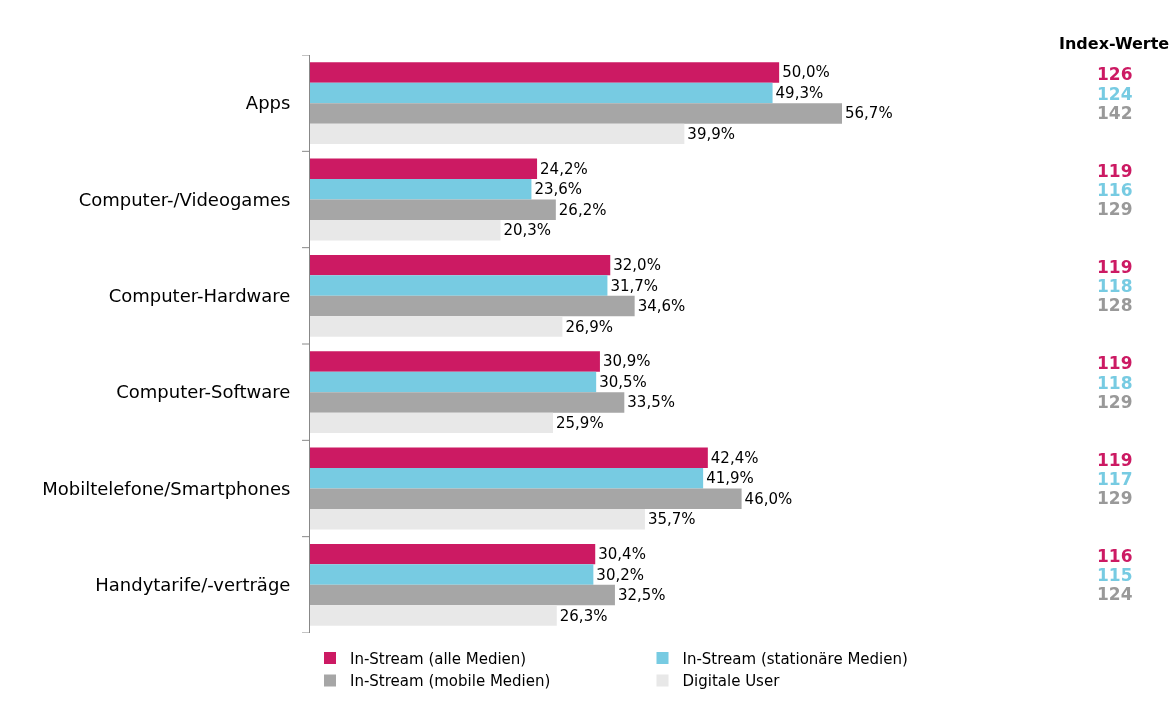 This screenshot has width=1175, height=709. What do you see at coordinates (799, 92) in the screenshot?
I see `data-label: 49,3%` at bounding box center [799, 92].